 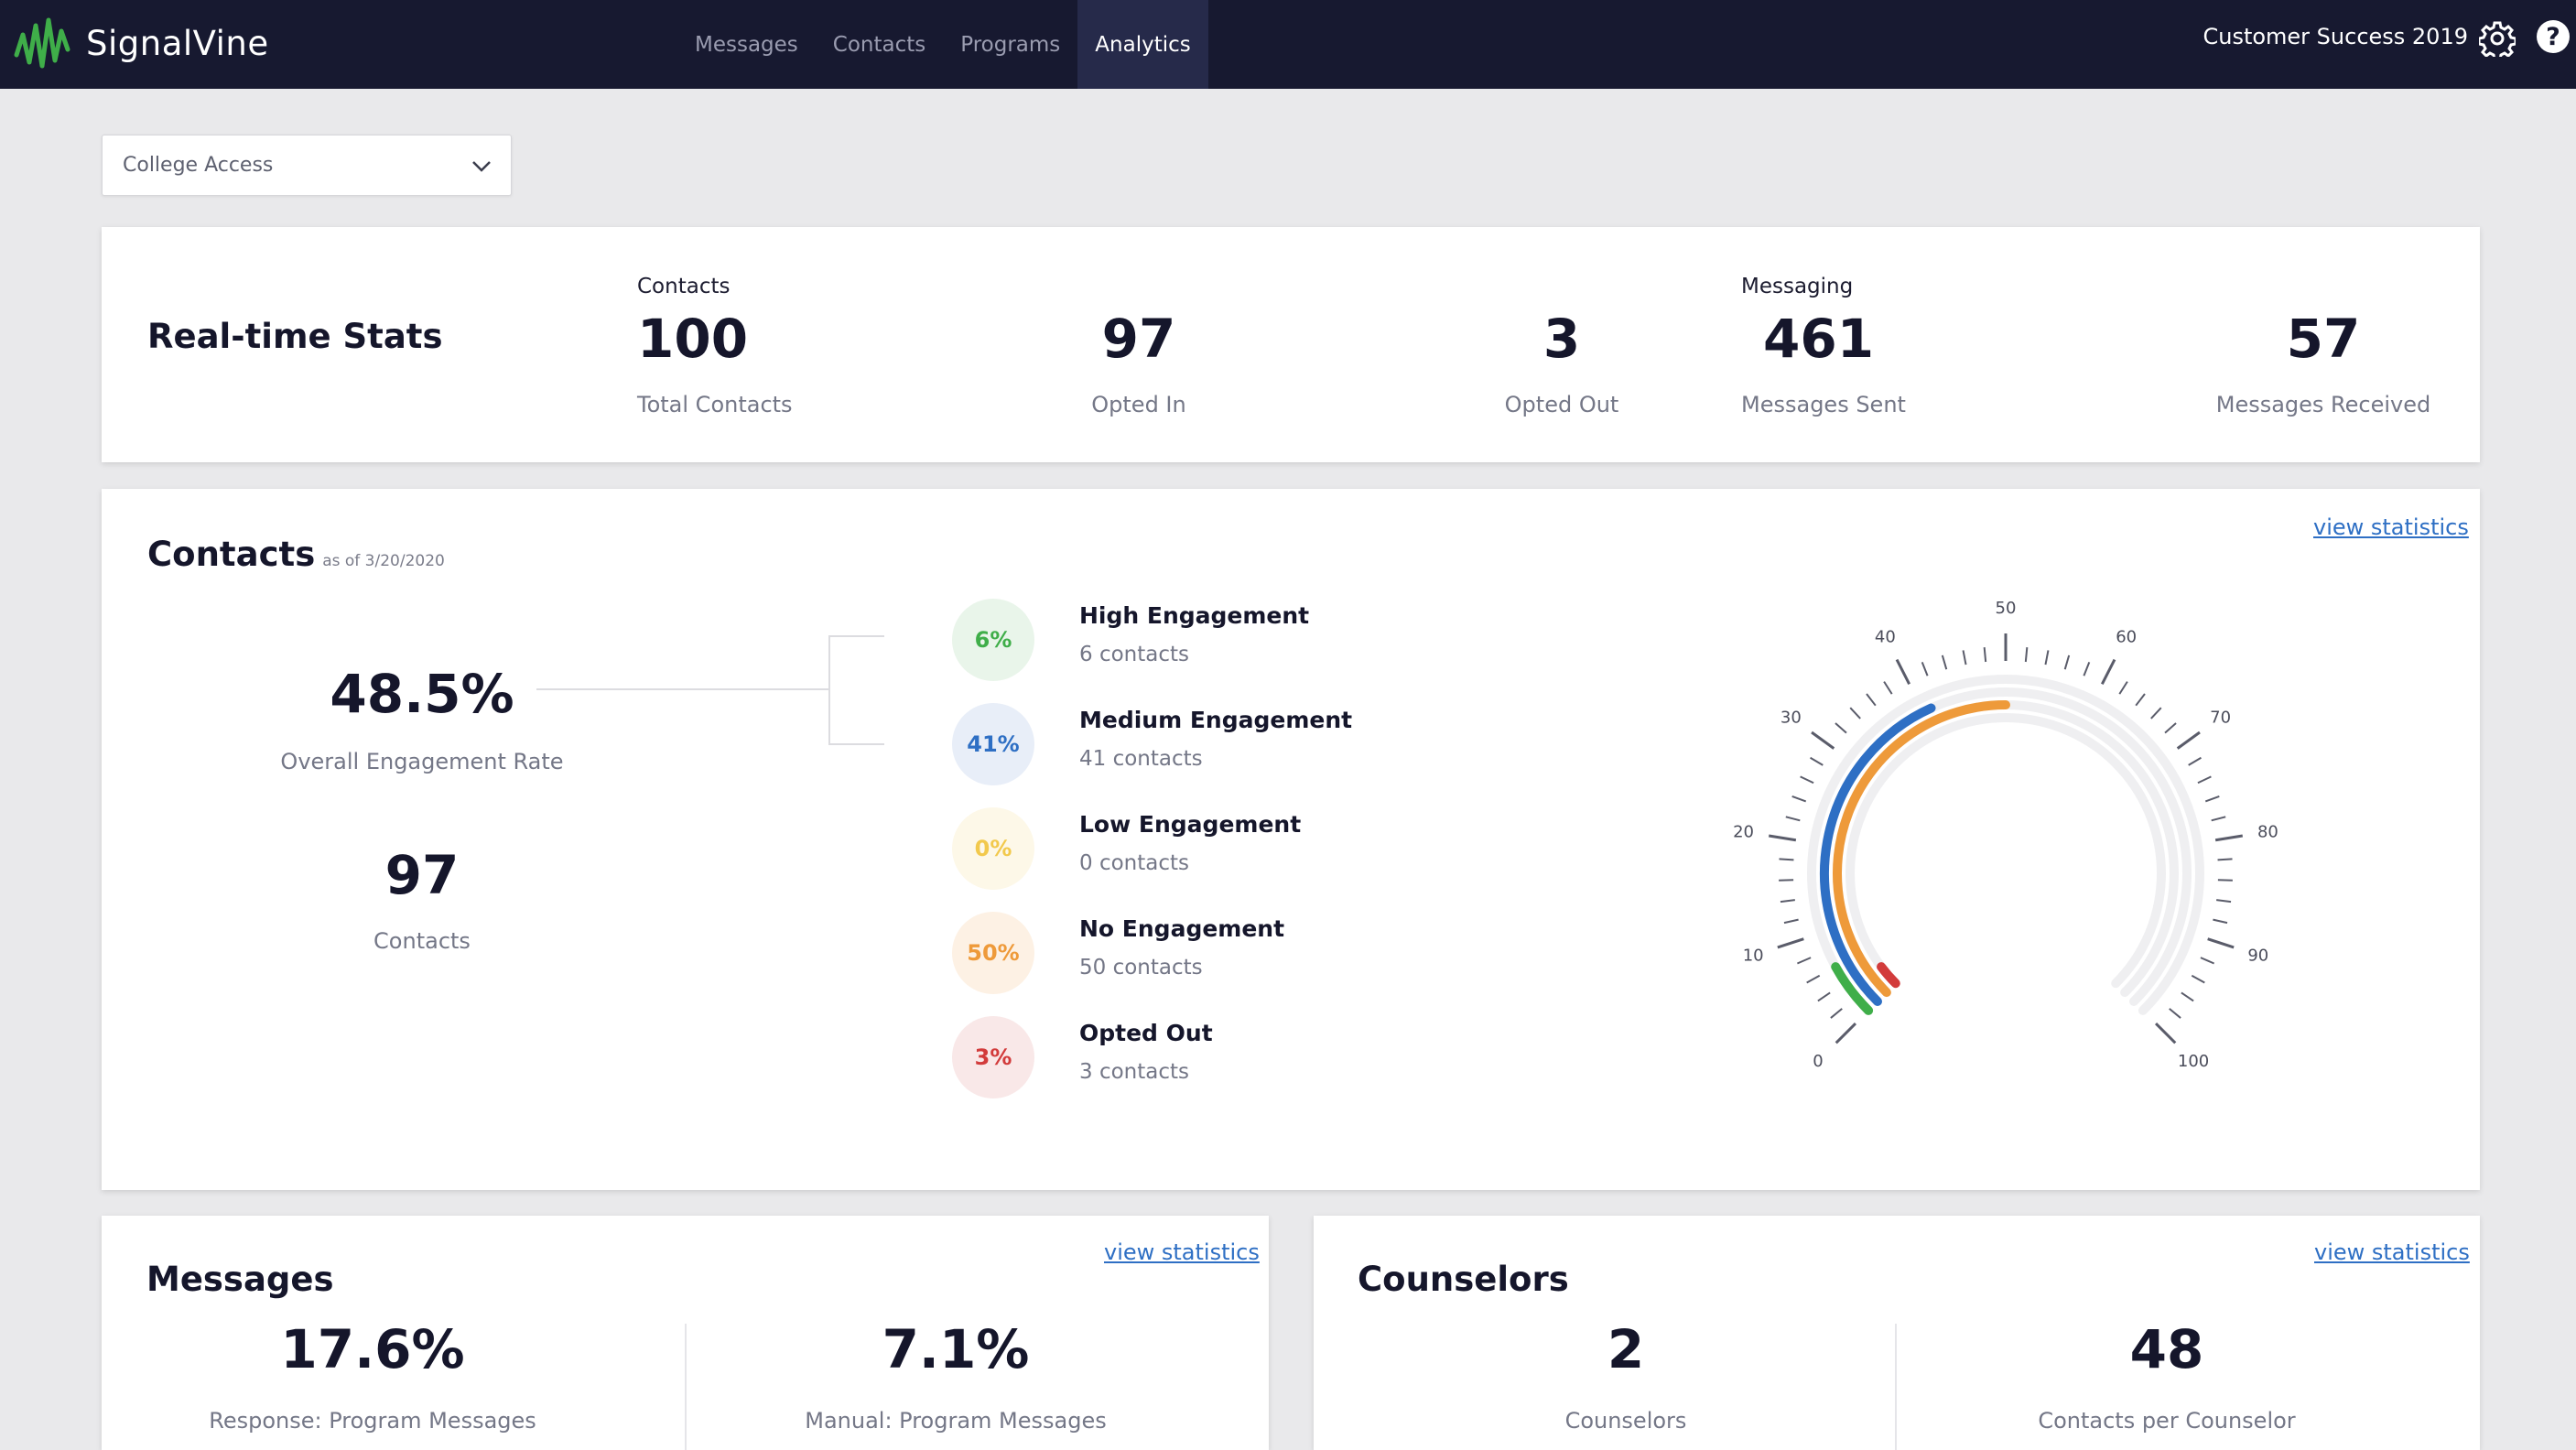 I want to click on opted-out-label: Opted Out, so click(x=1562, y=405).